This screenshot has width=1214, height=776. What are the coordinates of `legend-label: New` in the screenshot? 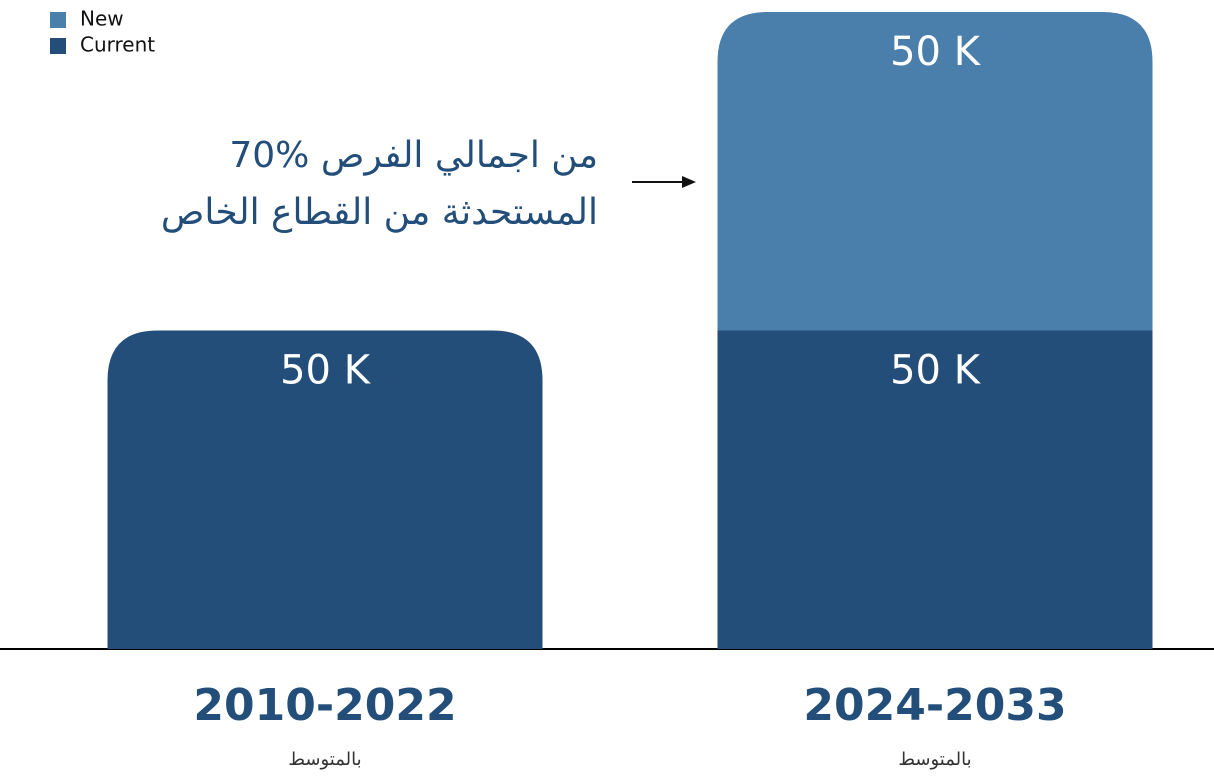 It's located at (102, 19).